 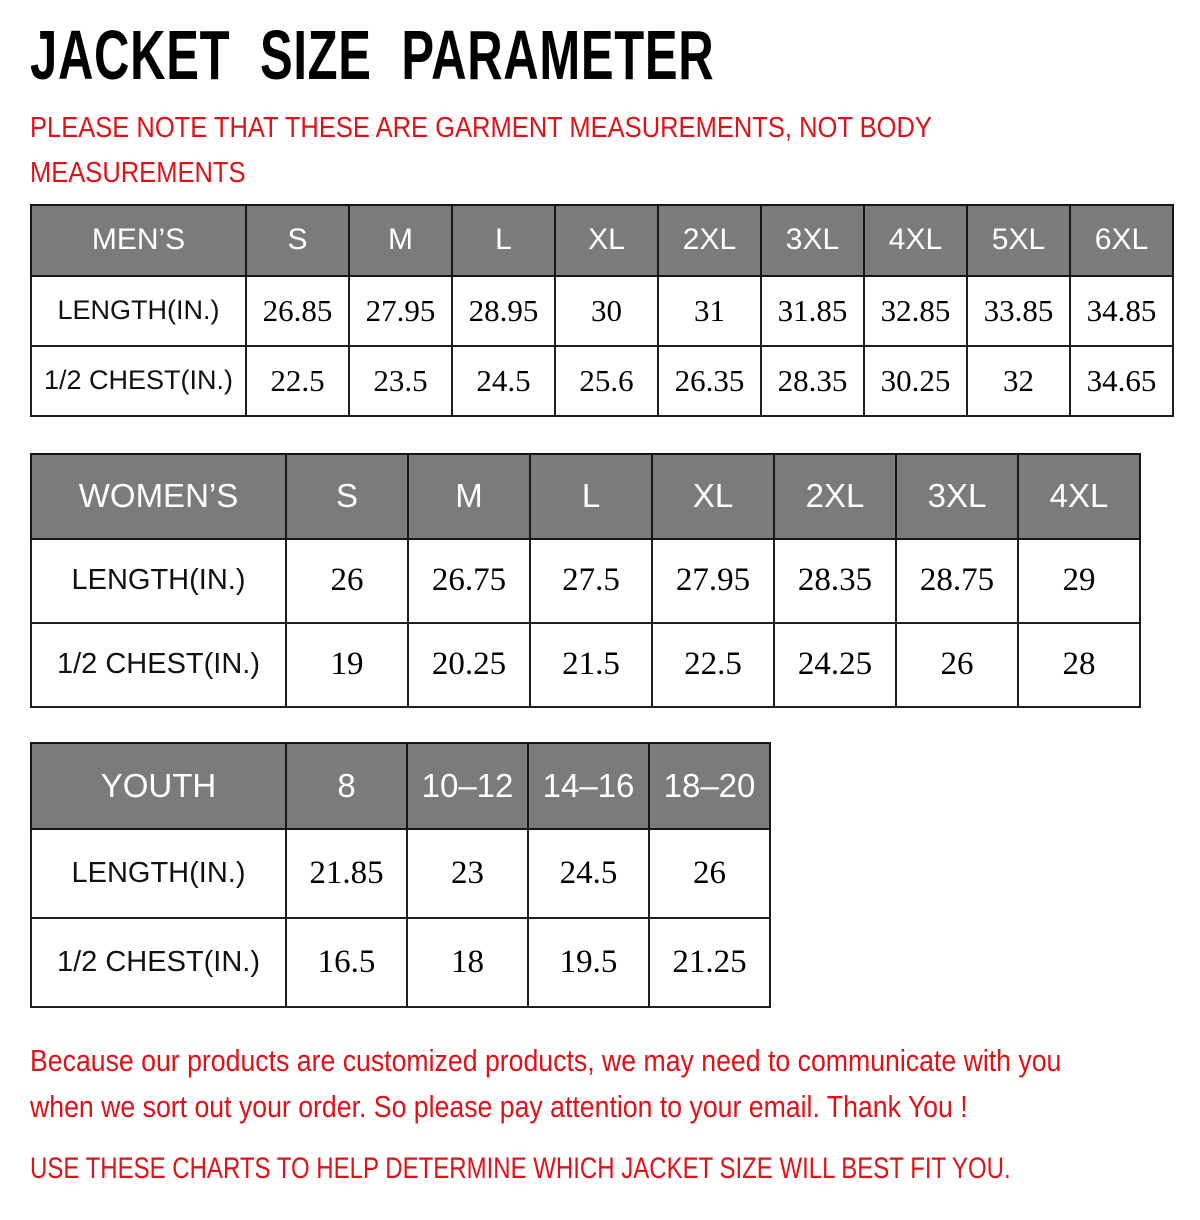 What do you see at coordinates (467, 873) in the screenshot?
I see `size-value-cell: 23` at bounding box center [467, 873].